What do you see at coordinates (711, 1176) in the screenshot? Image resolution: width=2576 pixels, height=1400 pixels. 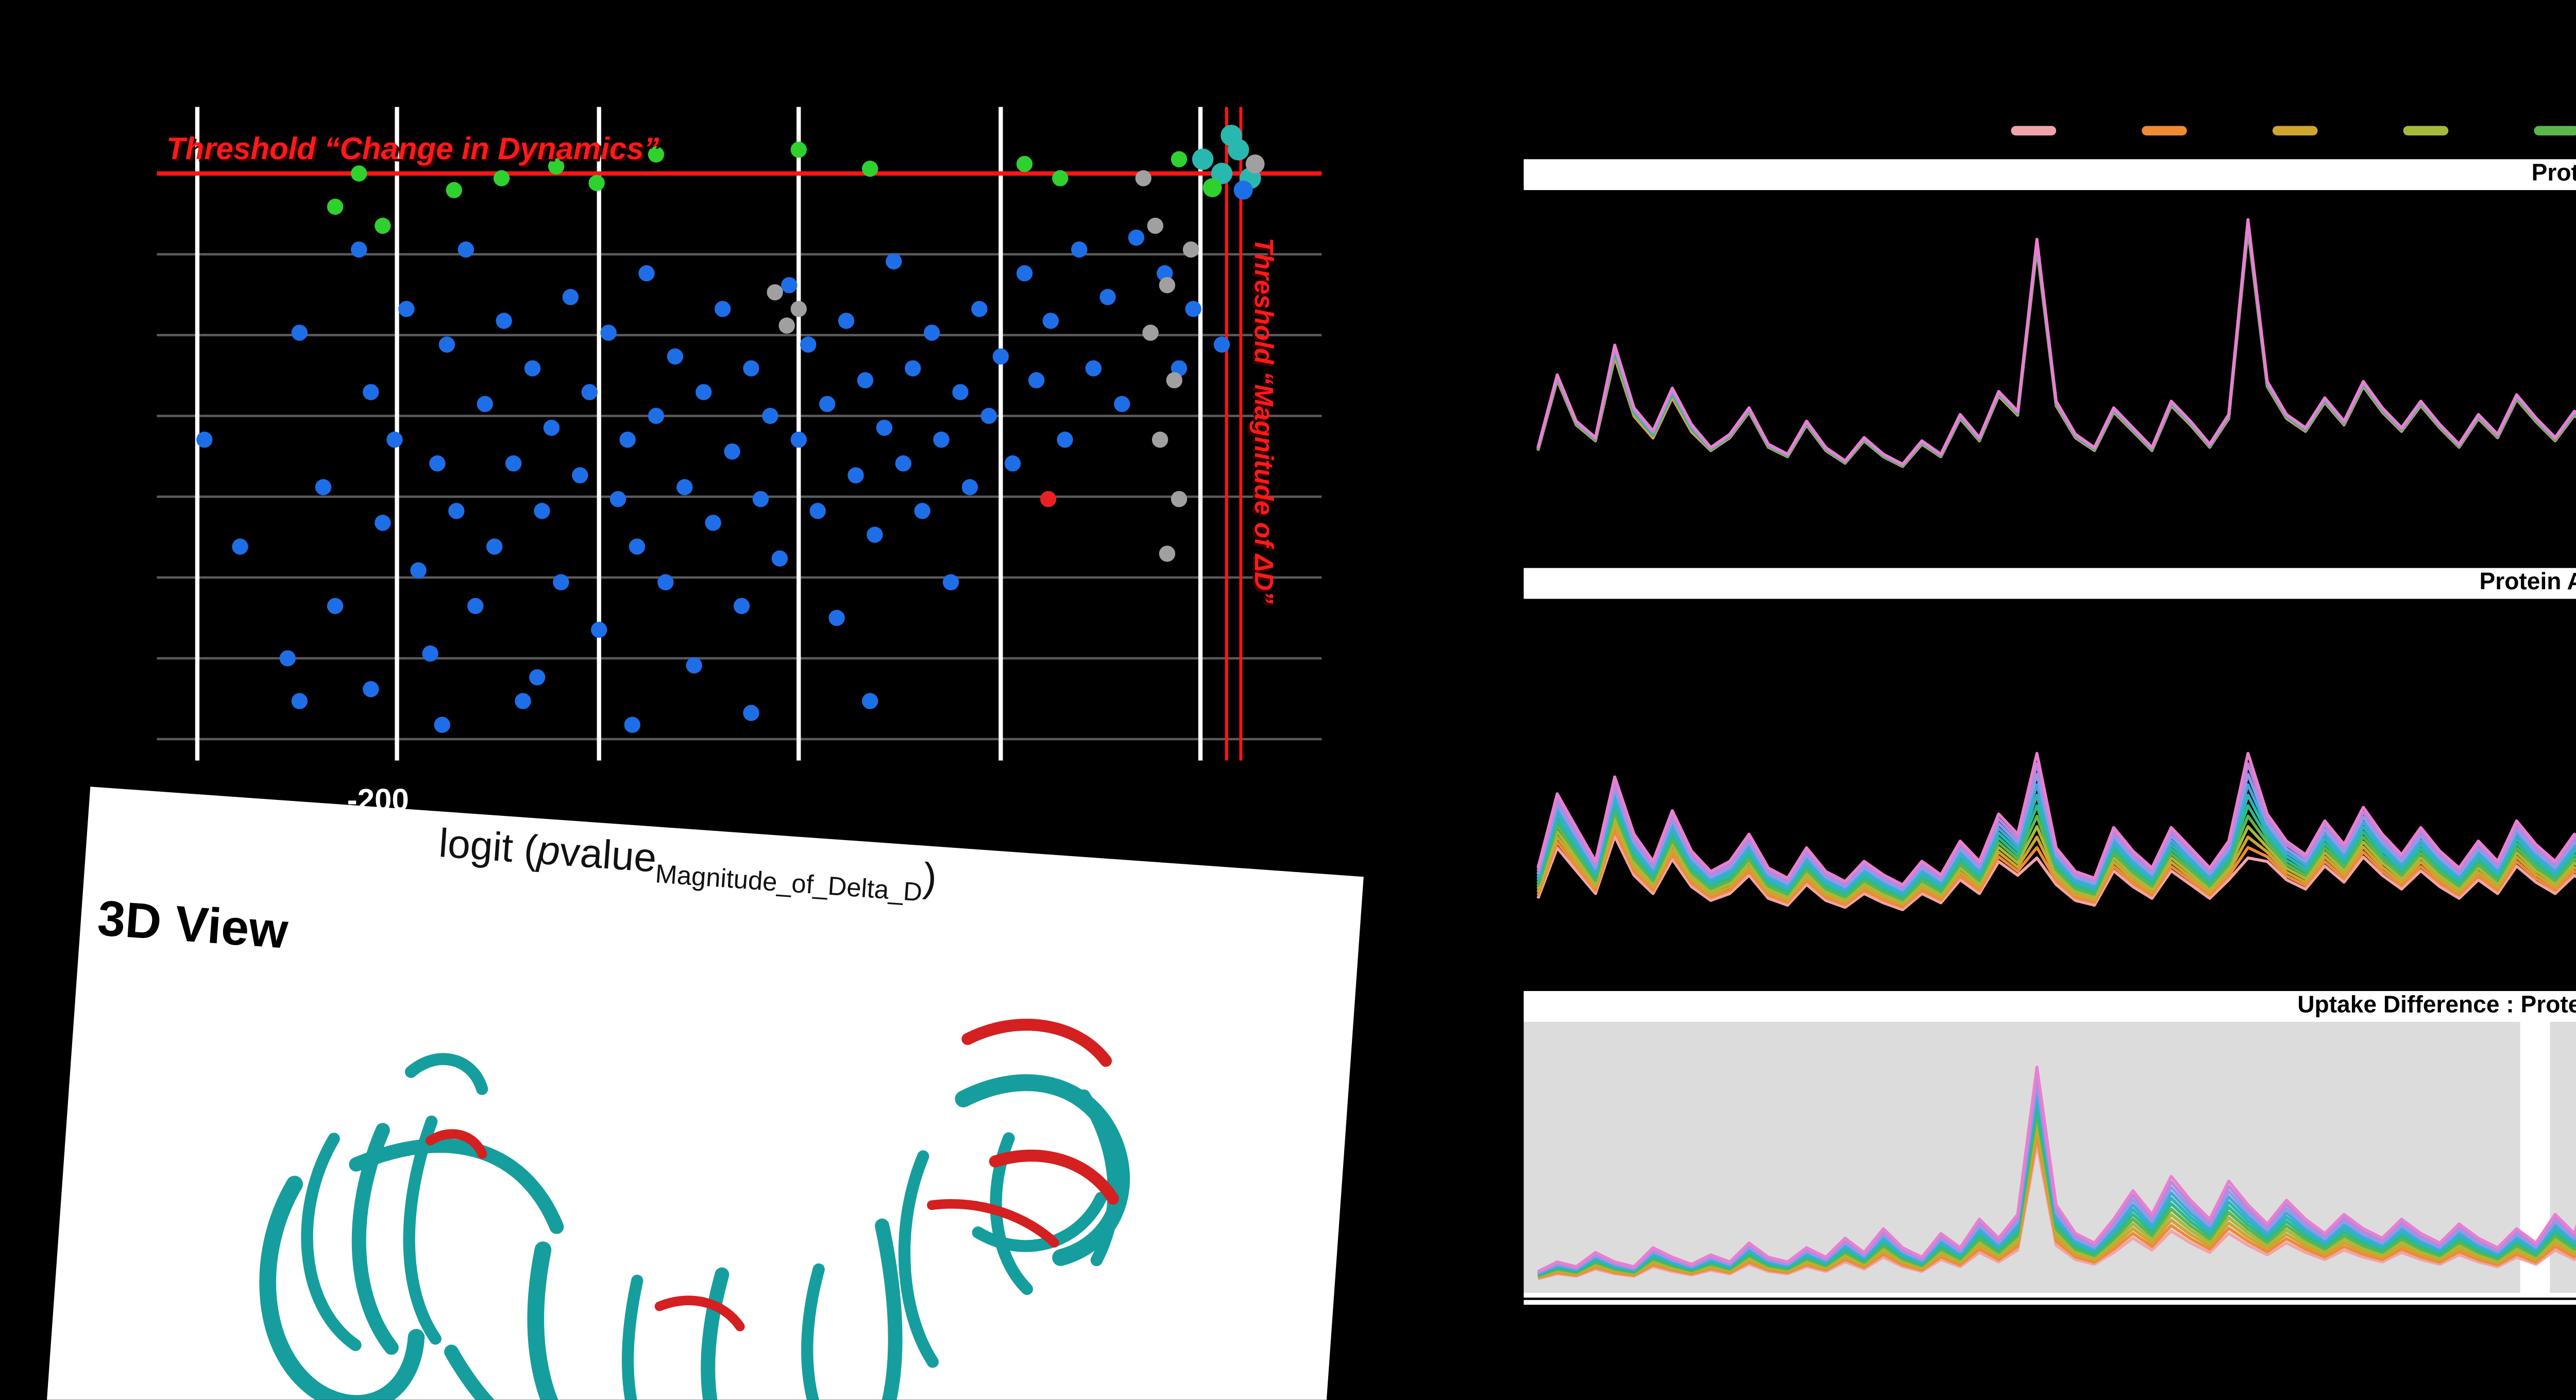 I see `protein-structure` at bounding box center [711, 1176].